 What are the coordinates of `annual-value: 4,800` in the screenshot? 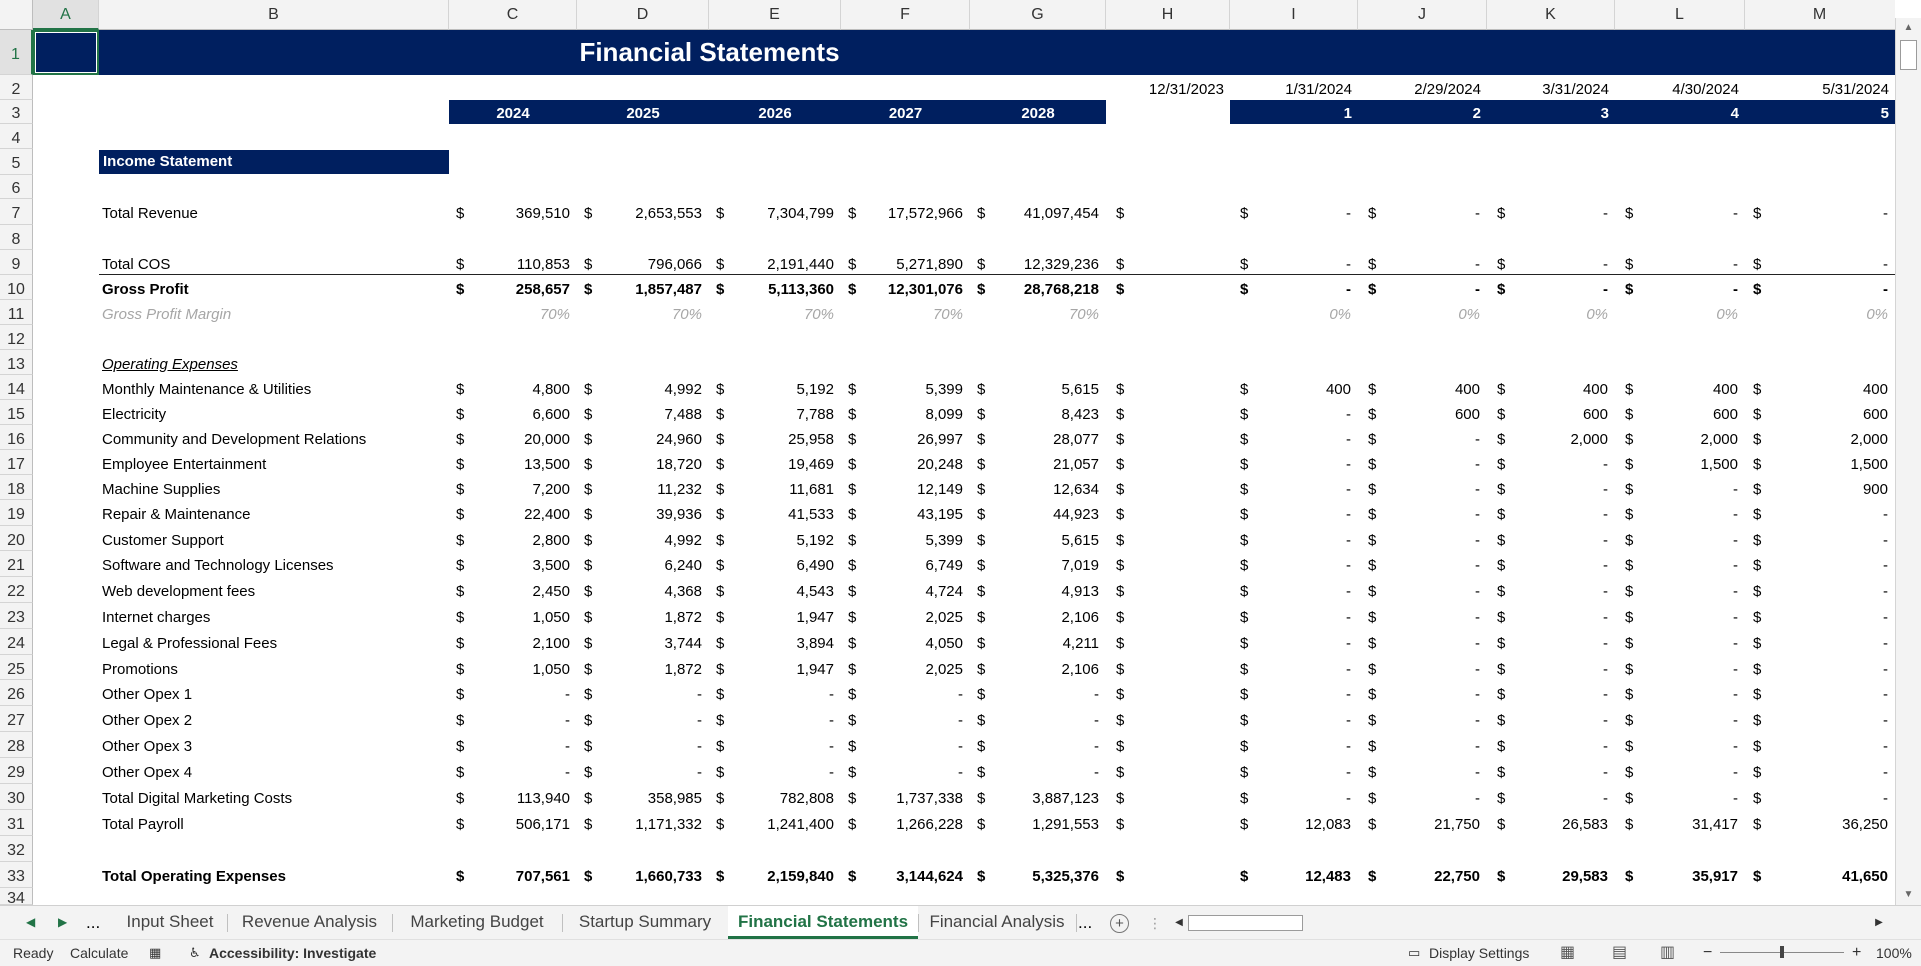 It's located at (551, 389).